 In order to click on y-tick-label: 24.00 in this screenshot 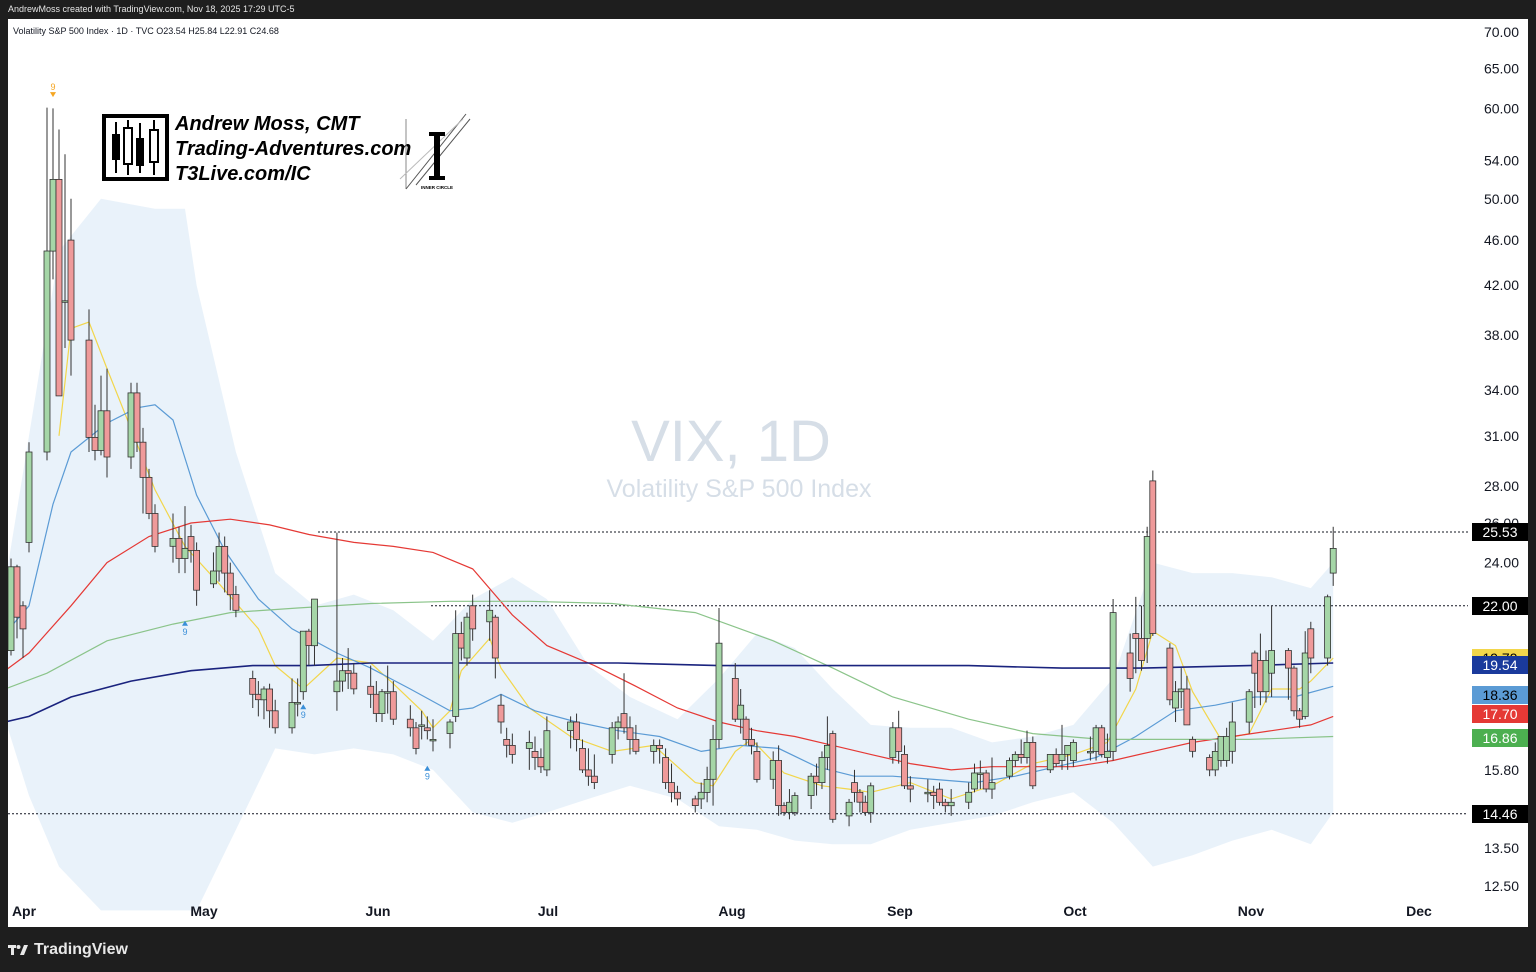, I will do `click(1501, 563)`.